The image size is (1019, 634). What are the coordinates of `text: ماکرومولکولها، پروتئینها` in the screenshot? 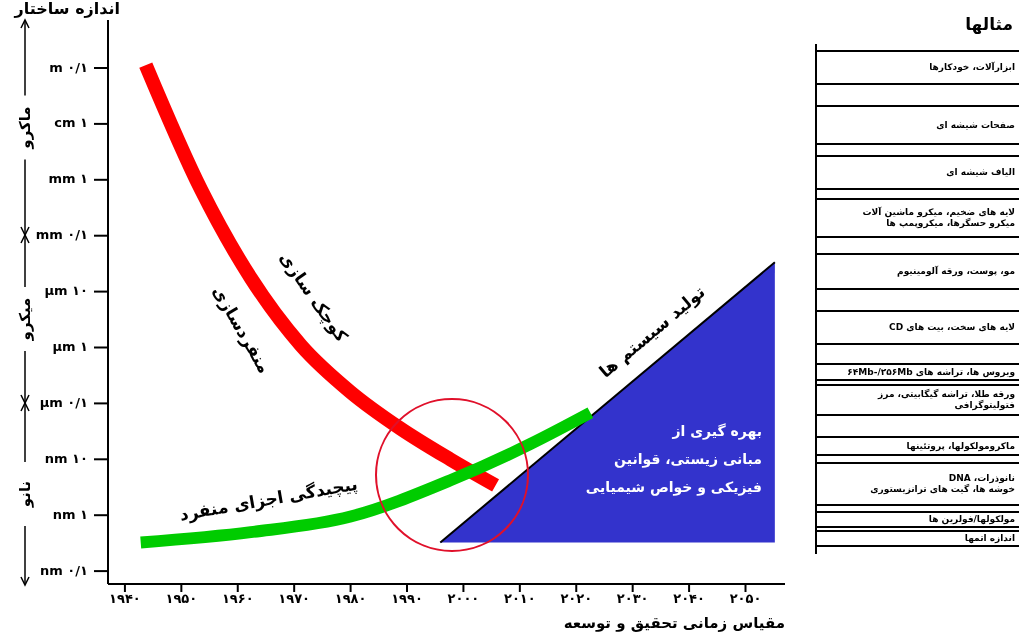 It's located at (917, 446).